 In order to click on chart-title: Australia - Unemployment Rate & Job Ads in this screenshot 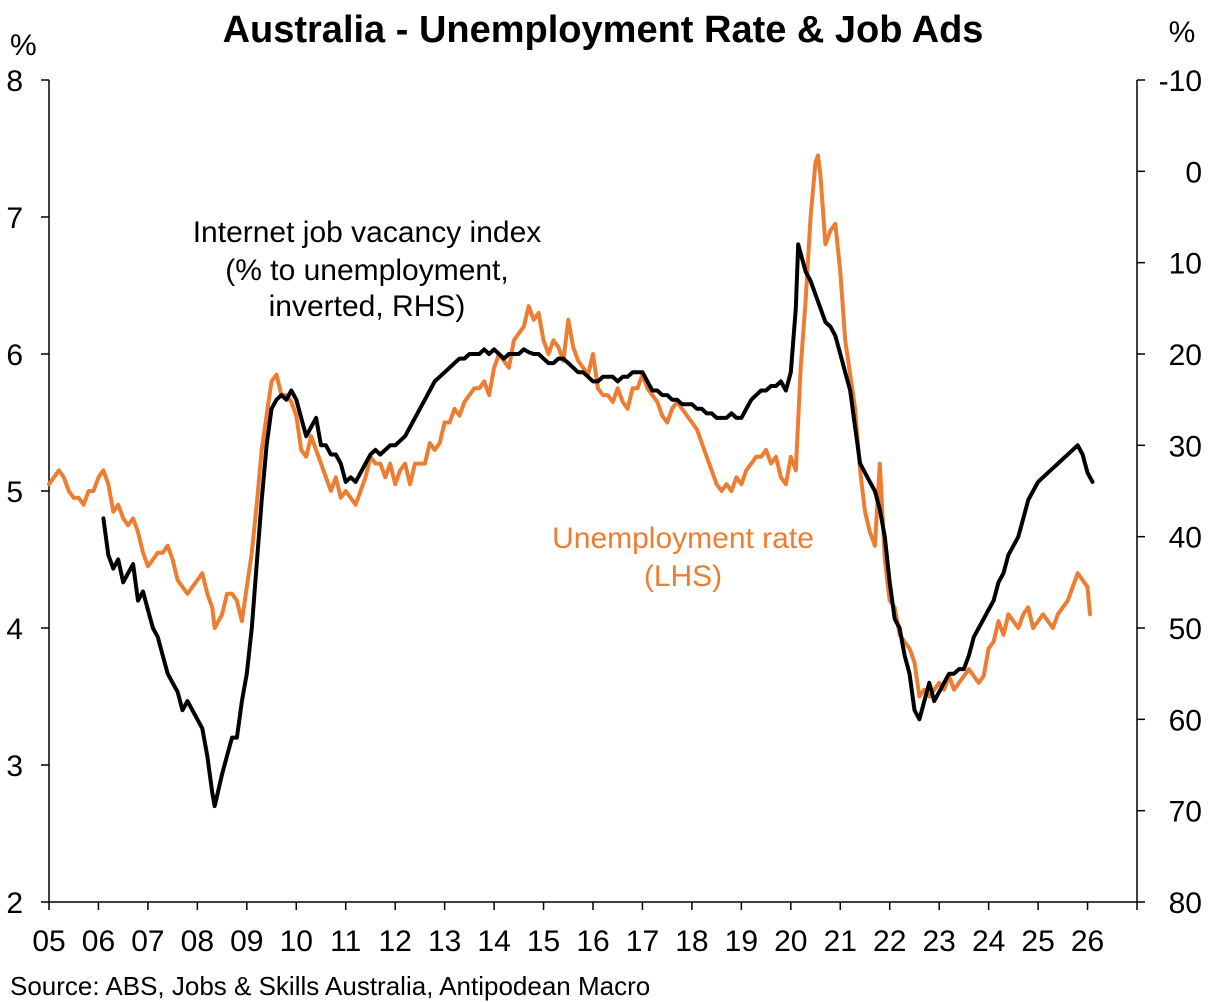, I will do `click(603, 30)`.